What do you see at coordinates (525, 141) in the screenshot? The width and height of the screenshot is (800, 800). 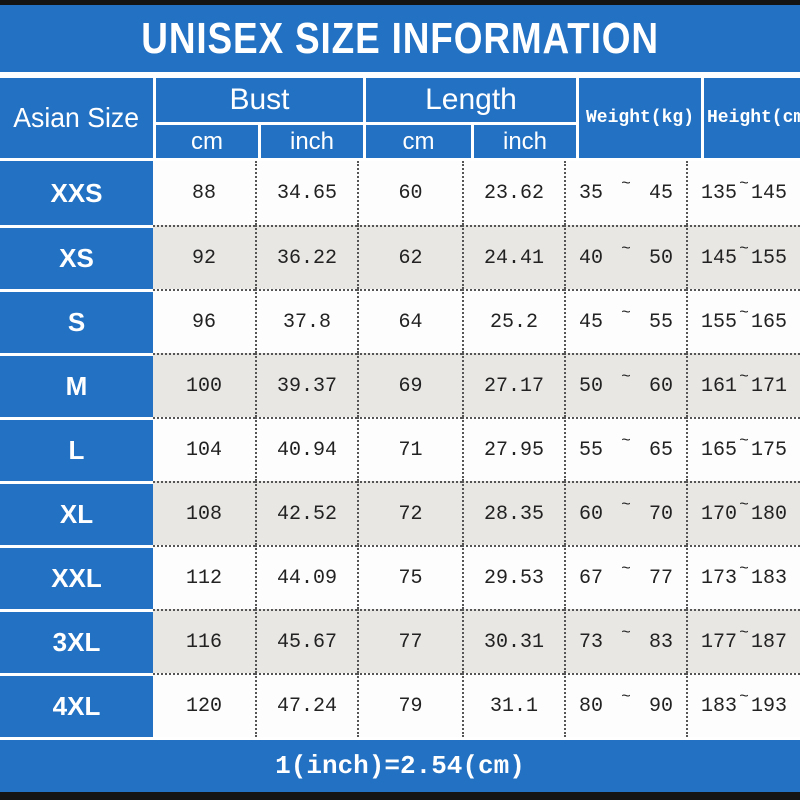 I see `header-length-inch: inch` at bounding box center [525, 141].